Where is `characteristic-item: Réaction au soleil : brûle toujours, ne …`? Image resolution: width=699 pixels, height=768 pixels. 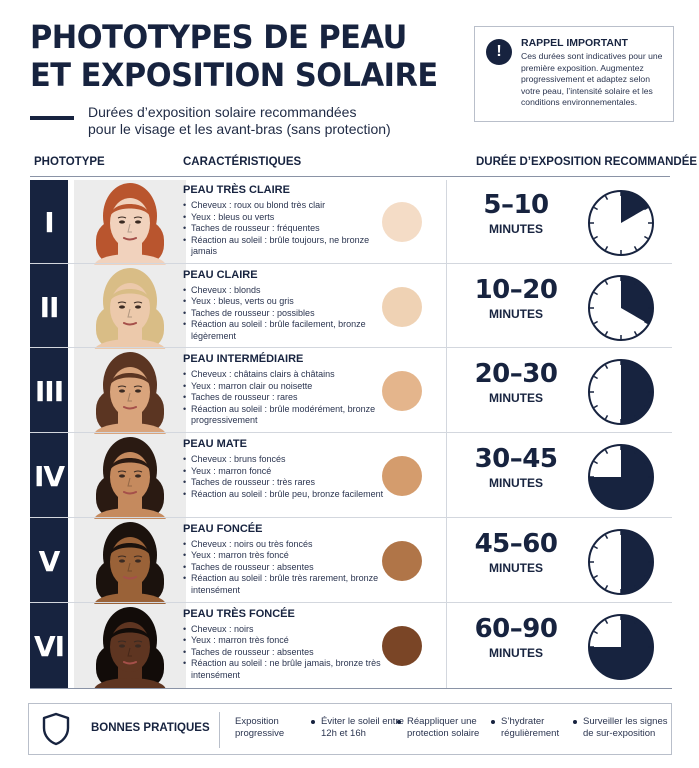
characteristic-item: Réaction au soleil : brûle toujours, ne … is located at coordinates (285, 246).